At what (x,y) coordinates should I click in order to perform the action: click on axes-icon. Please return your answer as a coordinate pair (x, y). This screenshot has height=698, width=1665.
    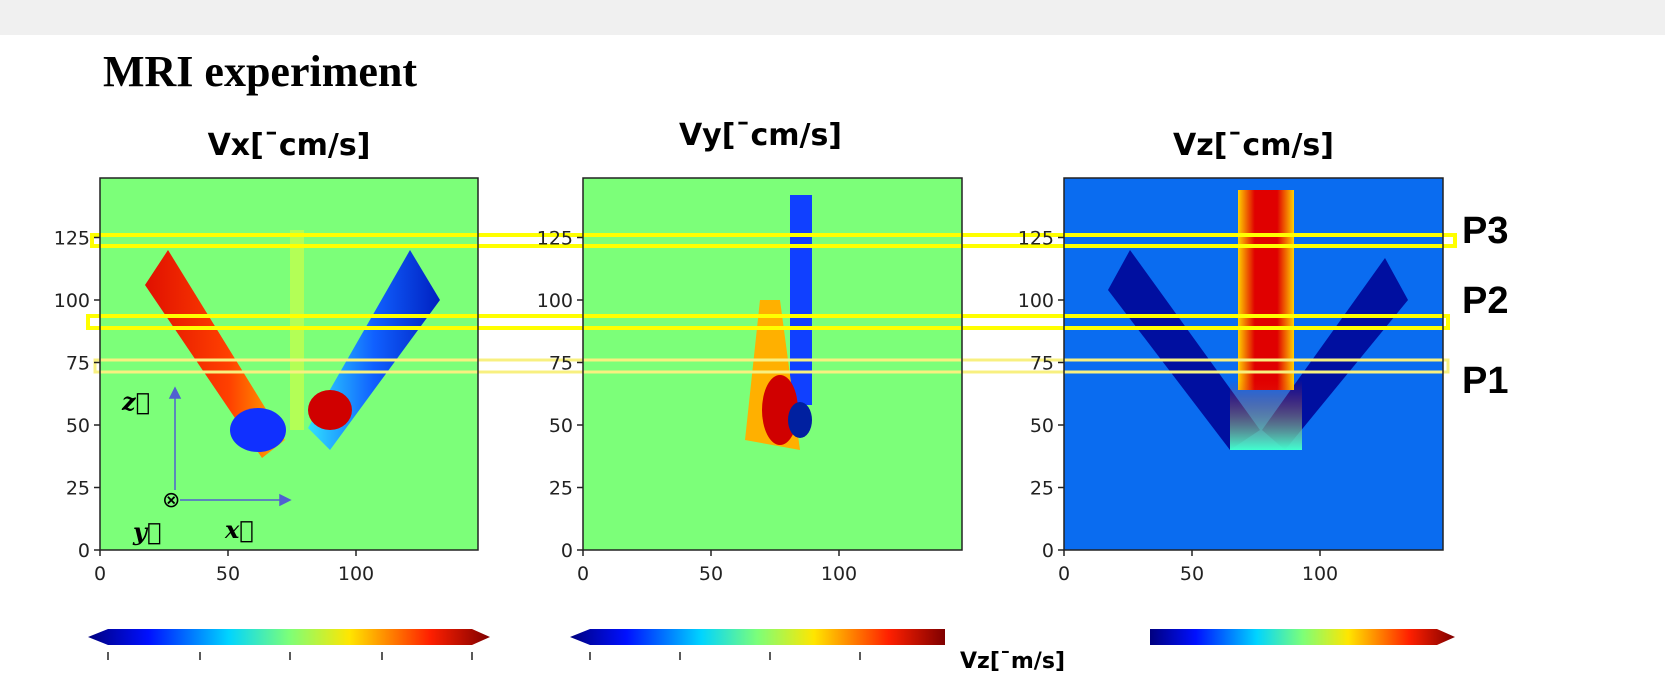
    Looking at the image, I should click on (230, 446).